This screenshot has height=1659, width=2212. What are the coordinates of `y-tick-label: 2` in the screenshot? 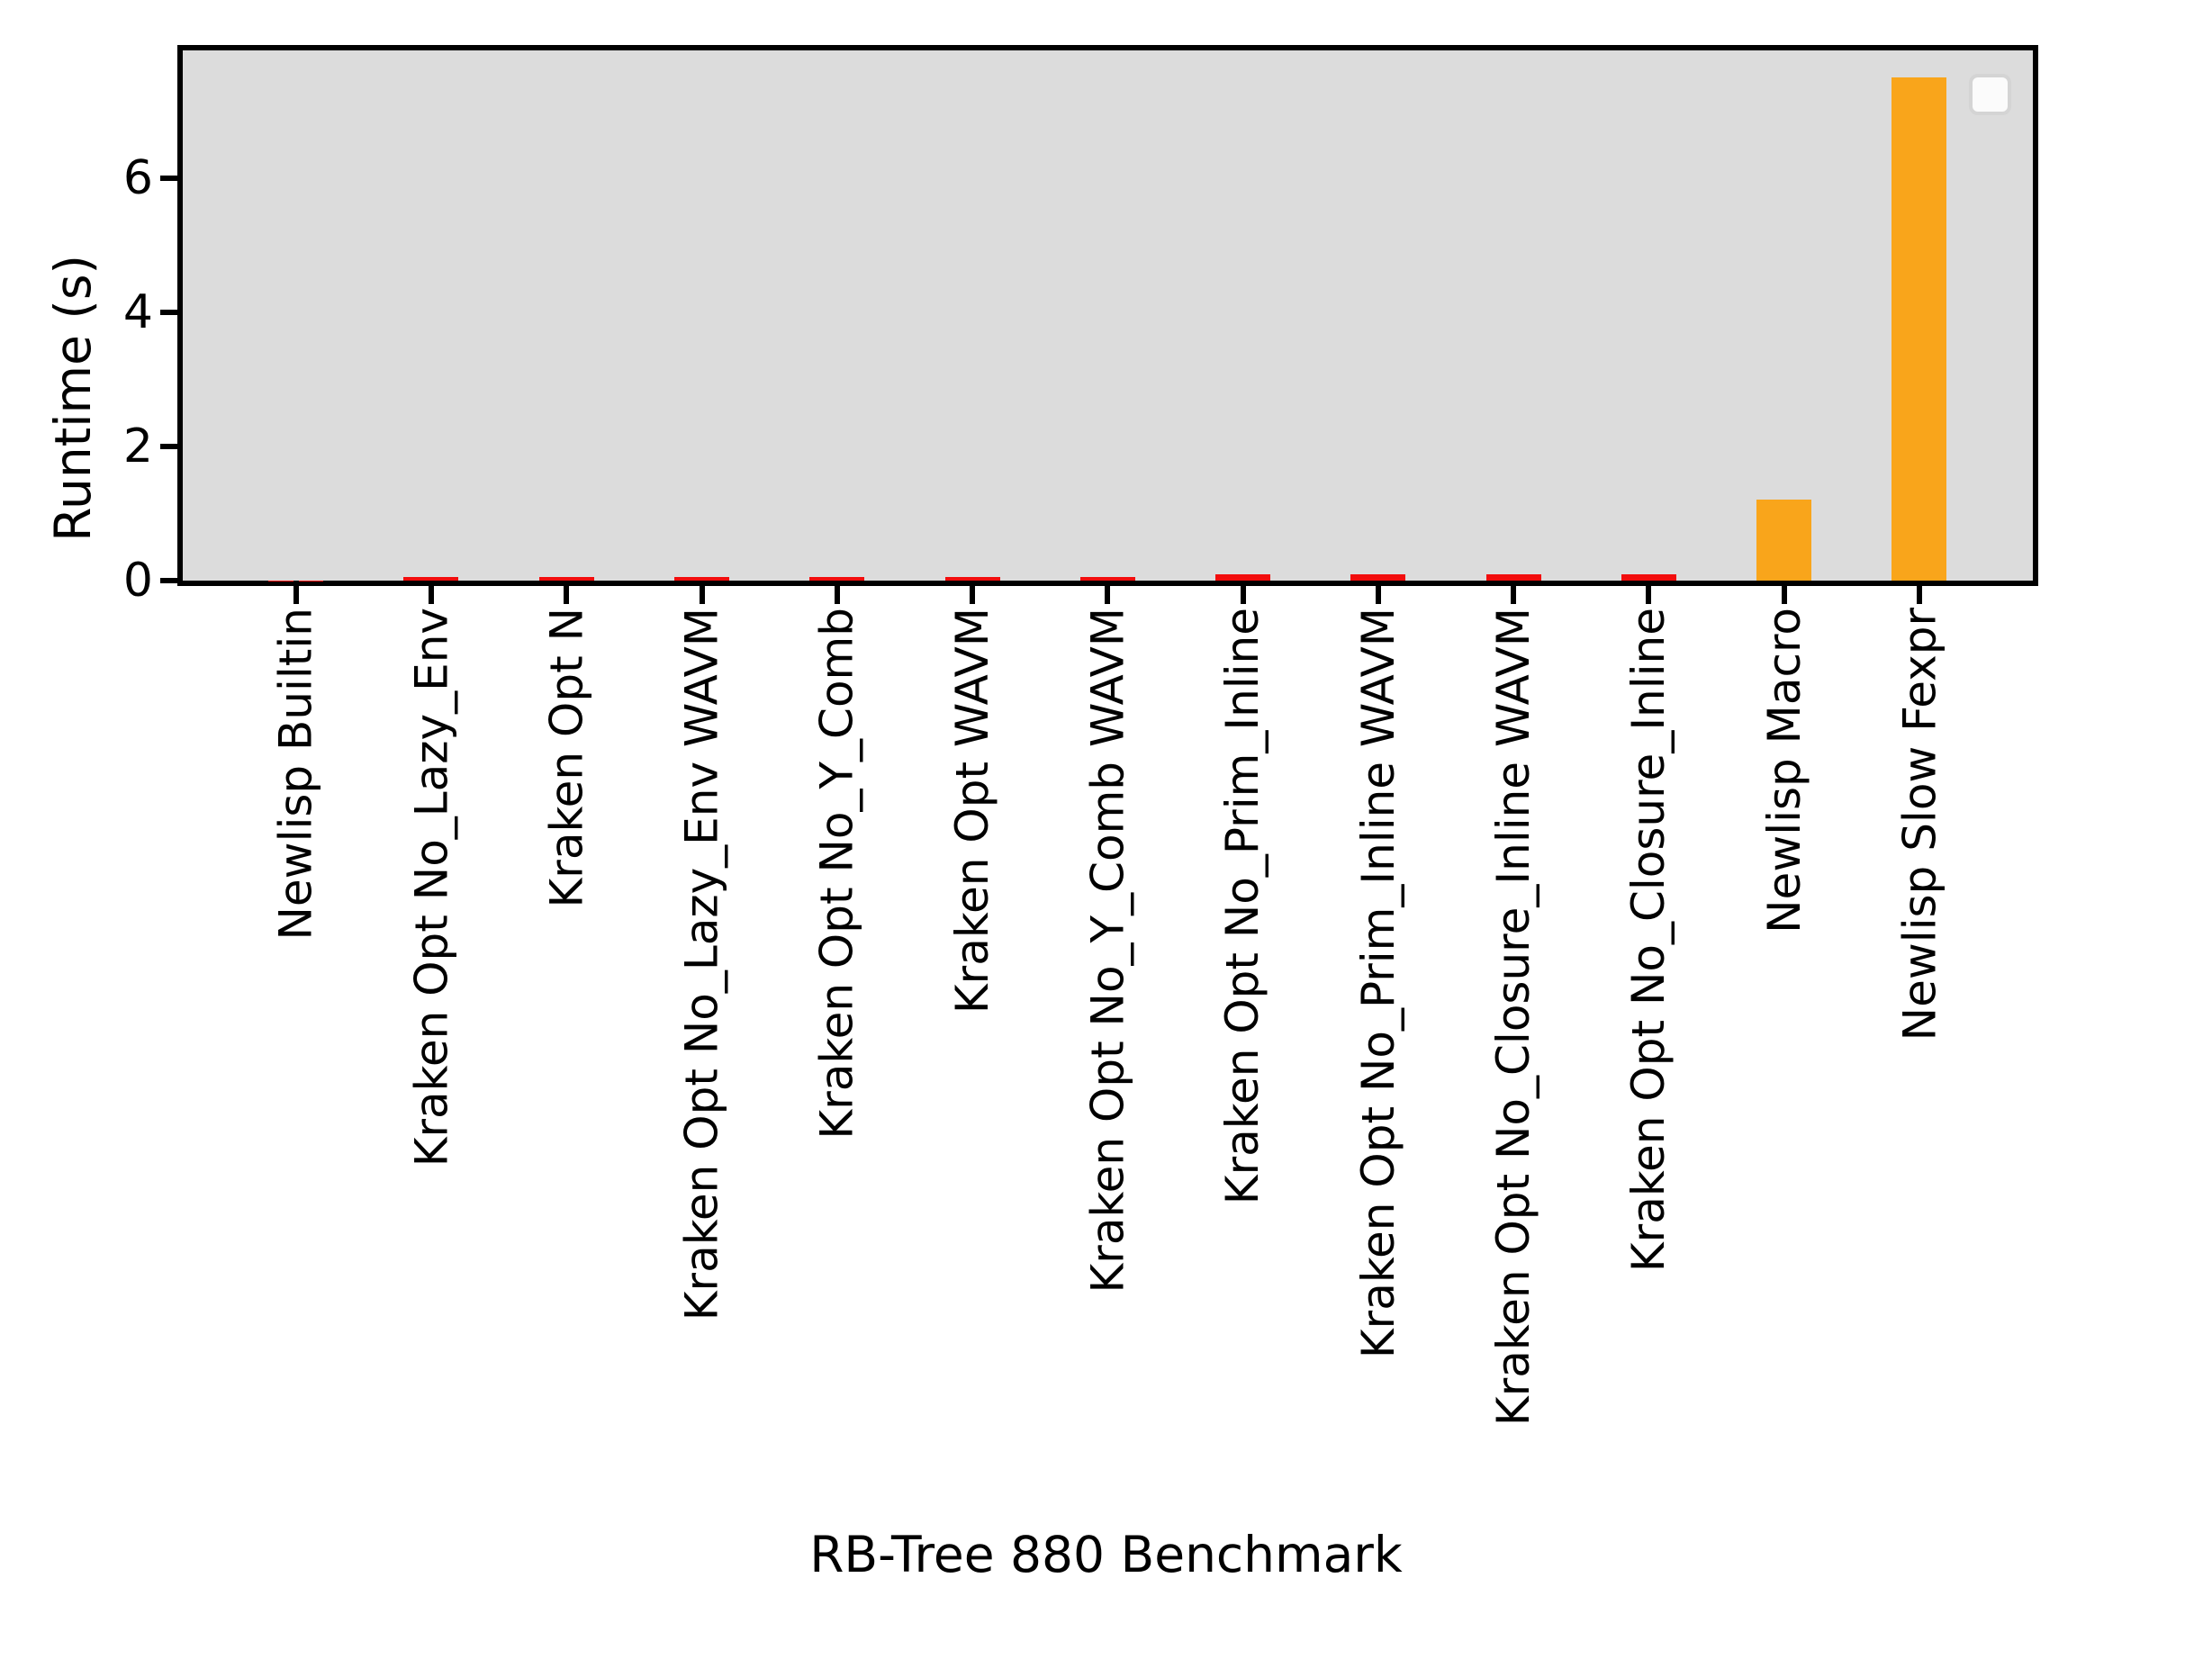 It's located at (137, 446).